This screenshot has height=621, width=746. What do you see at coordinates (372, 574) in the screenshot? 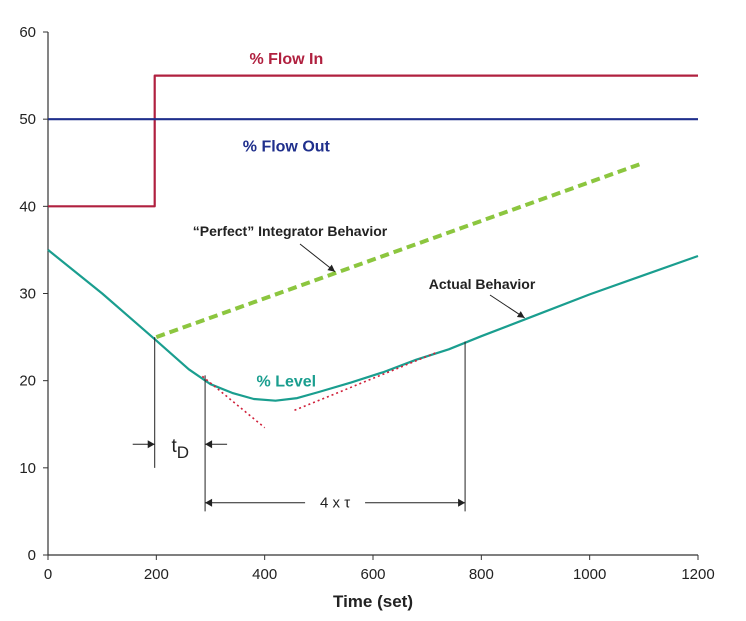
I see `x-tick-label: 600` at bounding box center [372, 574].